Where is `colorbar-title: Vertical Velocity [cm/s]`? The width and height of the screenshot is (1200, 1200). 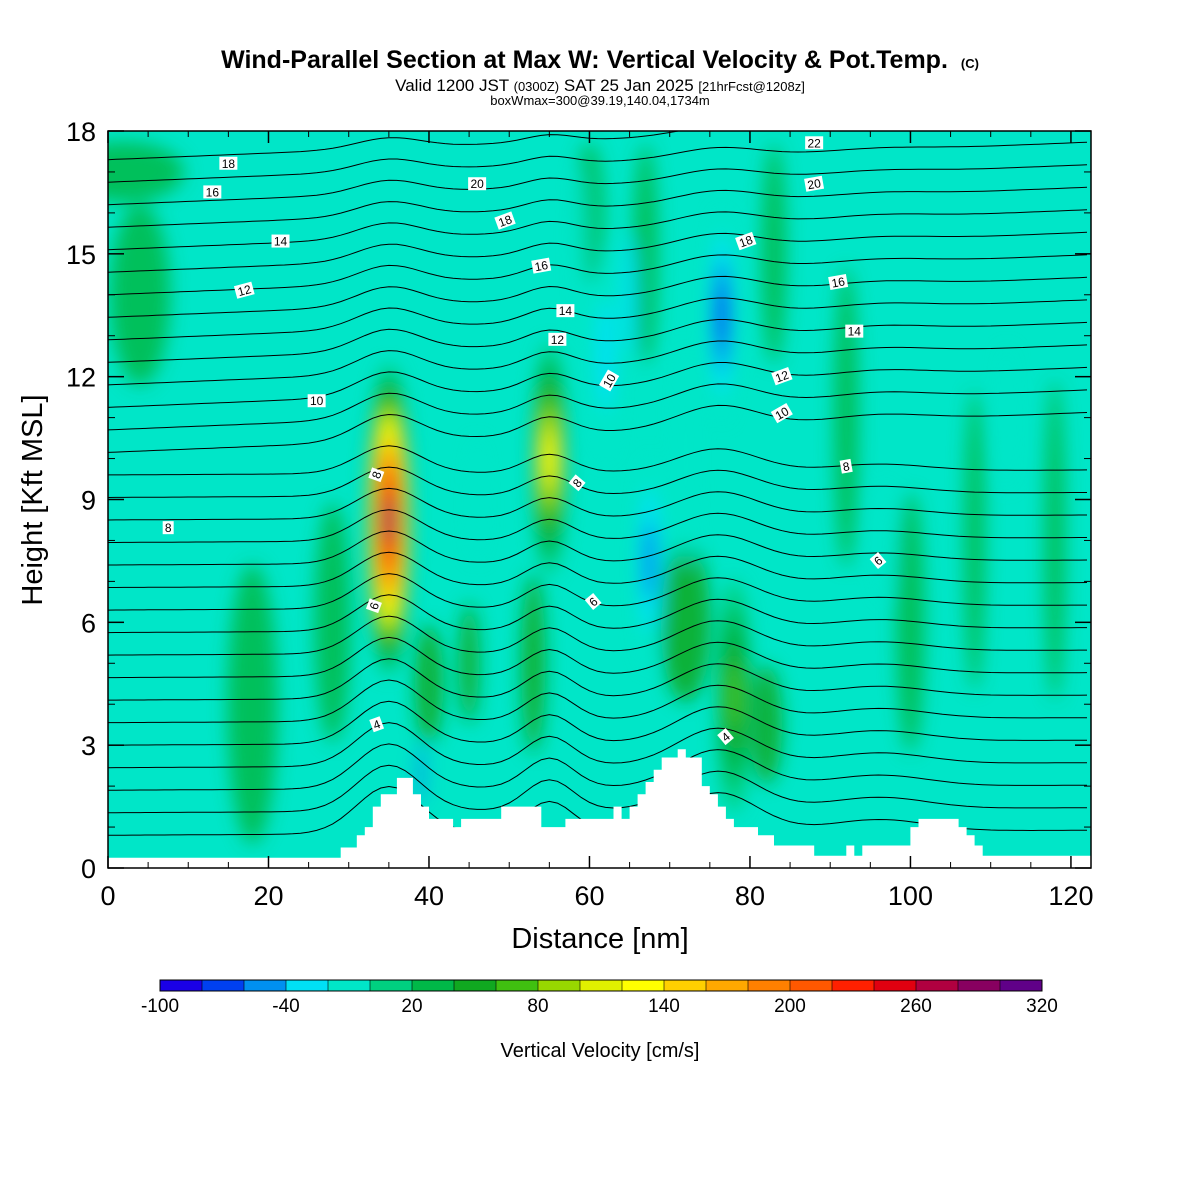 colorbar-title: Vertical Velocity [cm/s] is located at coordinates (600, 1051).